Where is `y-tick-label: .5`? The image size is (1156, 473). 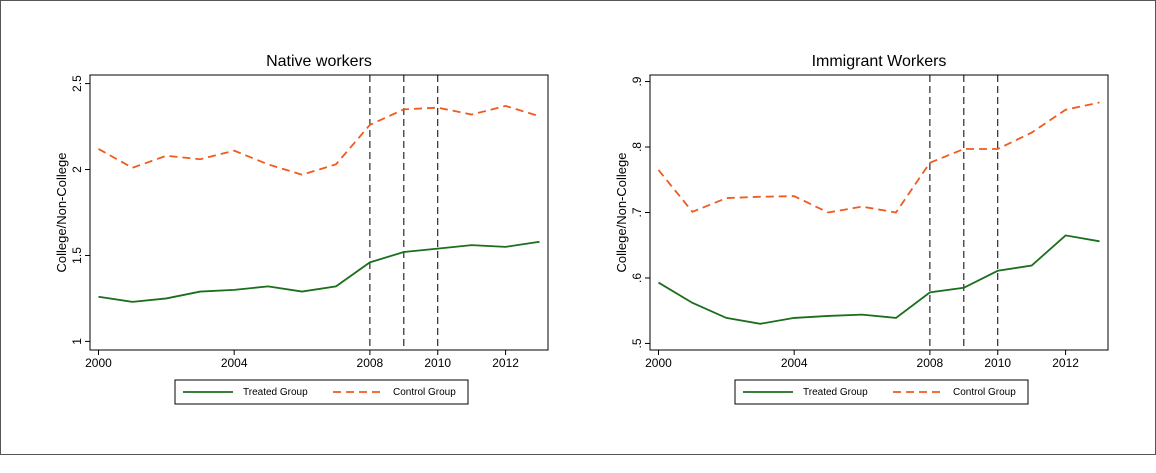
y-tick-label: .5 is located at coordinates (637, 343).